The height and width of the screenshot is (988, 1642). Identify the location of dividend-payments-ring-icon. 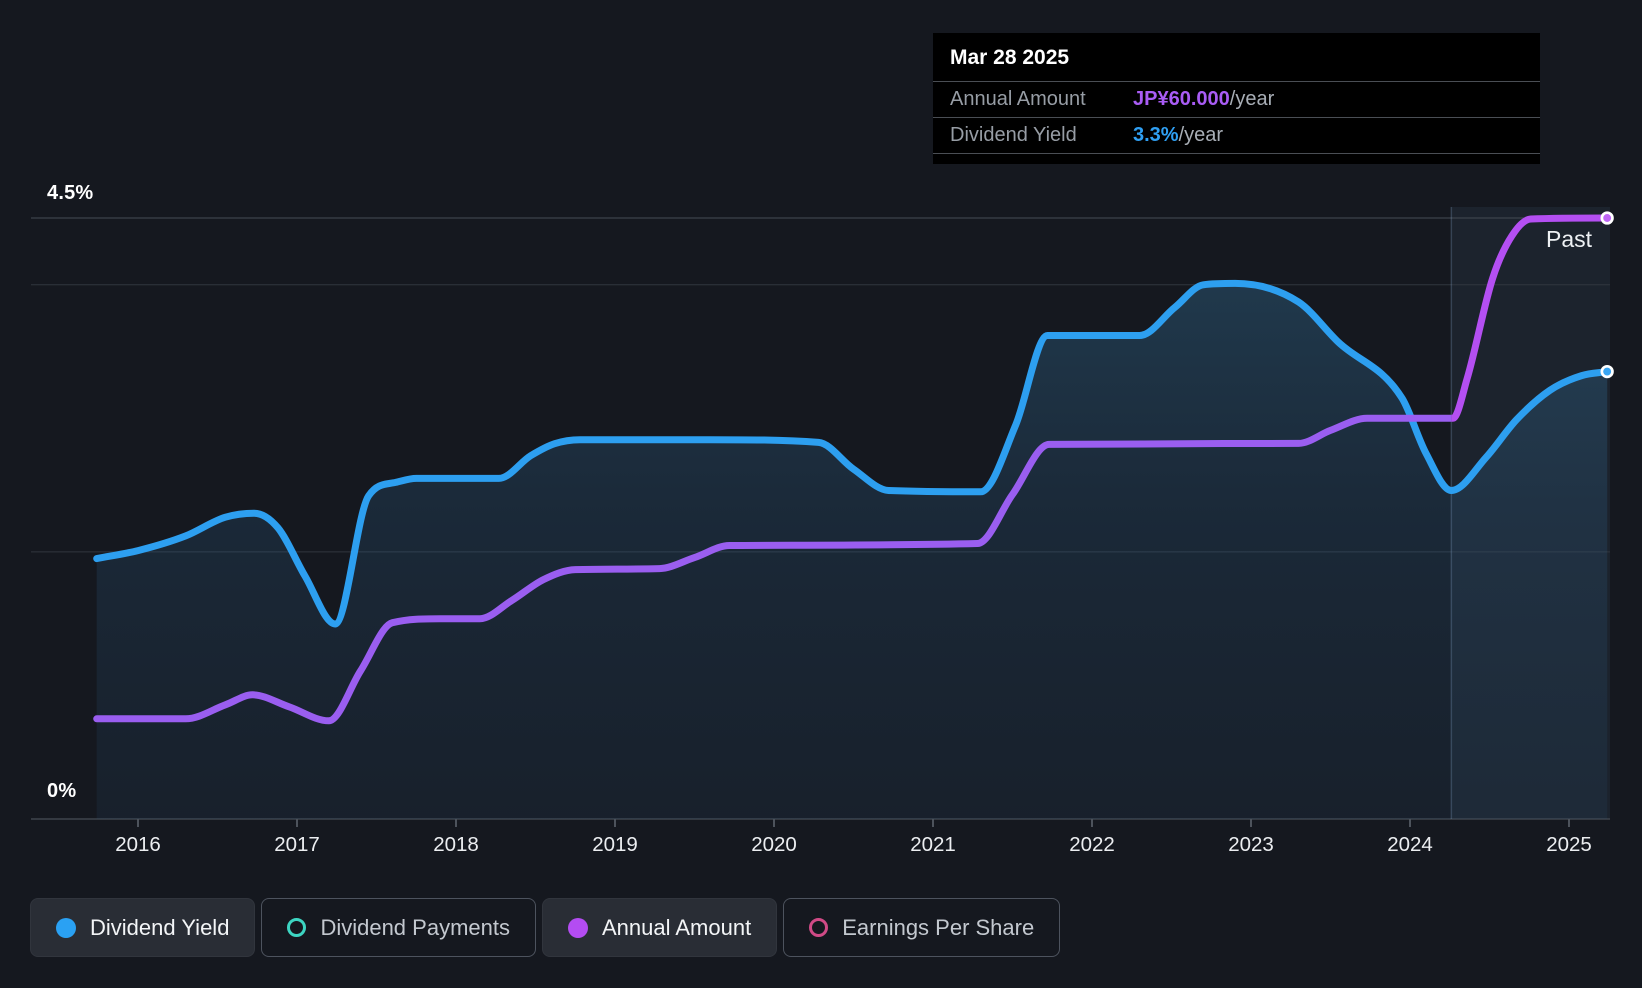
(297, 927).